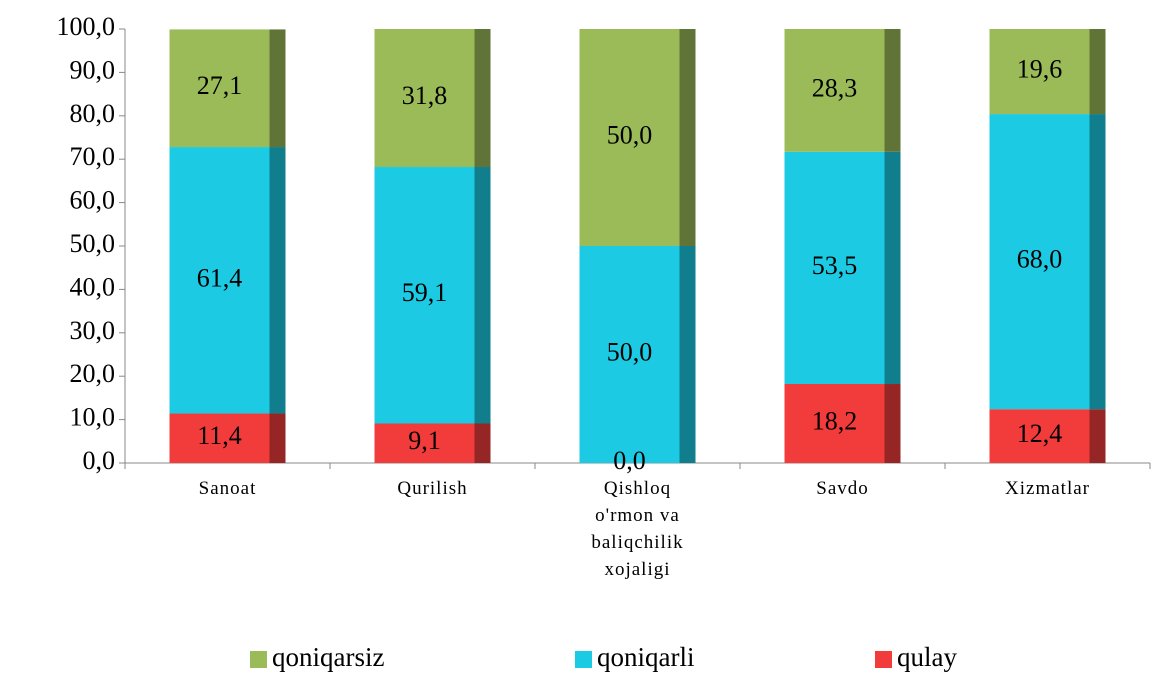 The height and width of the screenshot is (680, 1156). I want to click on value-label: 19,6, so click(1040, 69).